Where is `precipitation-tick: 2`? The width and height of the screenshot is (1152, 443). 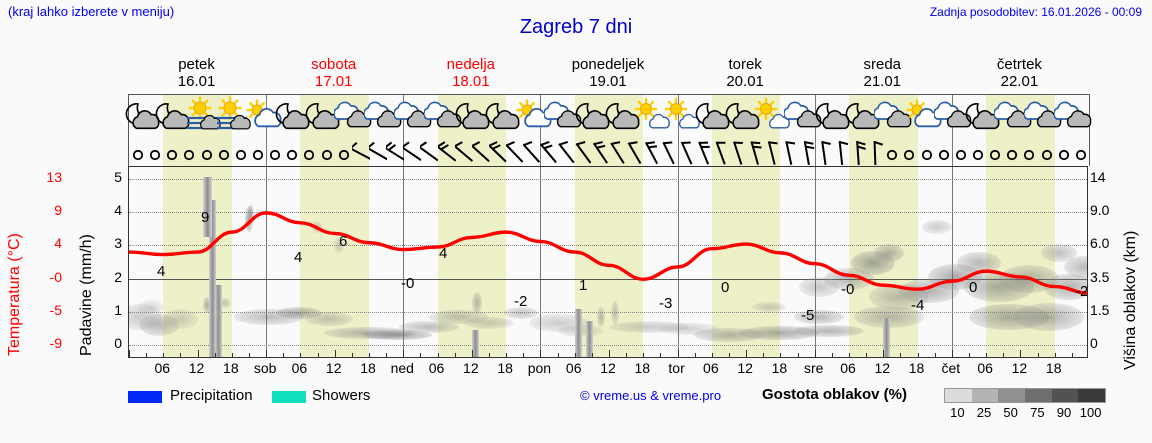 precipitation-tick: 2 is located at coordinates (118, 276).